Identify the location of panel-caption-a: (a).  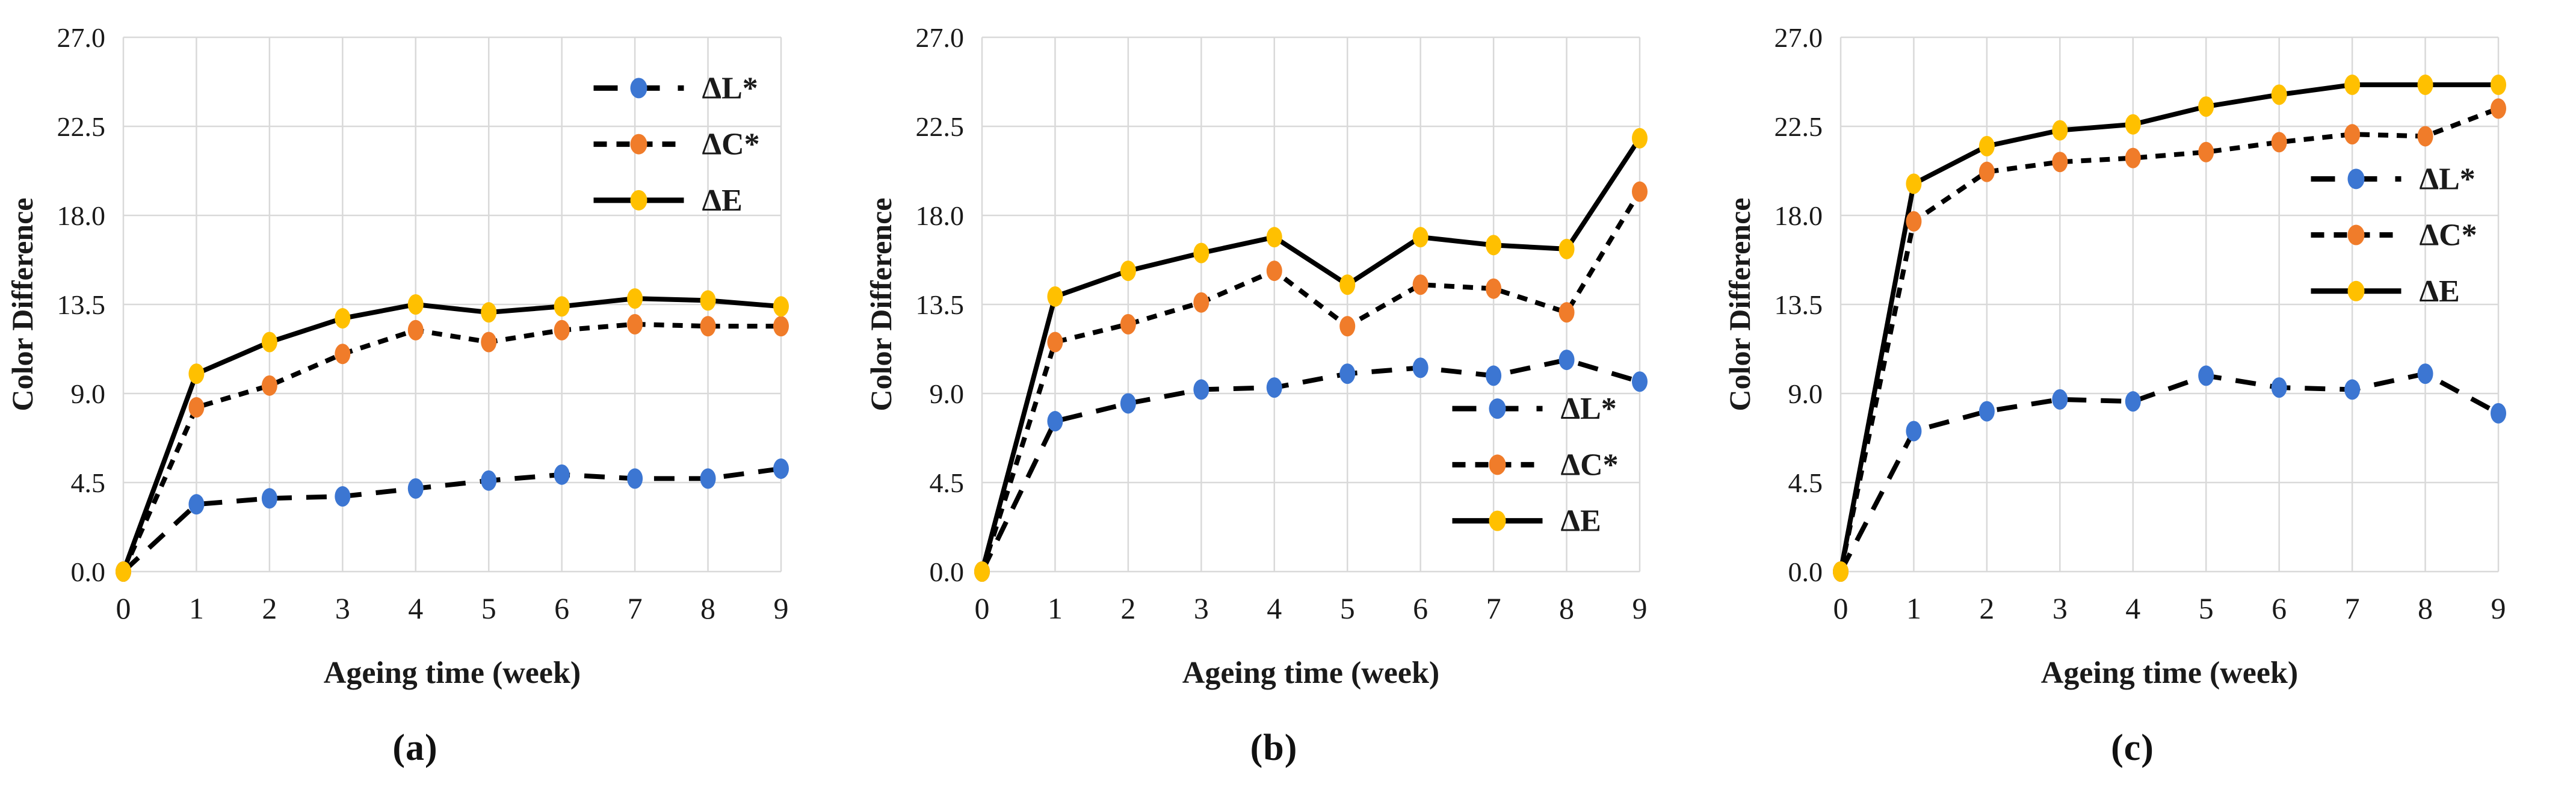
(415, 747).